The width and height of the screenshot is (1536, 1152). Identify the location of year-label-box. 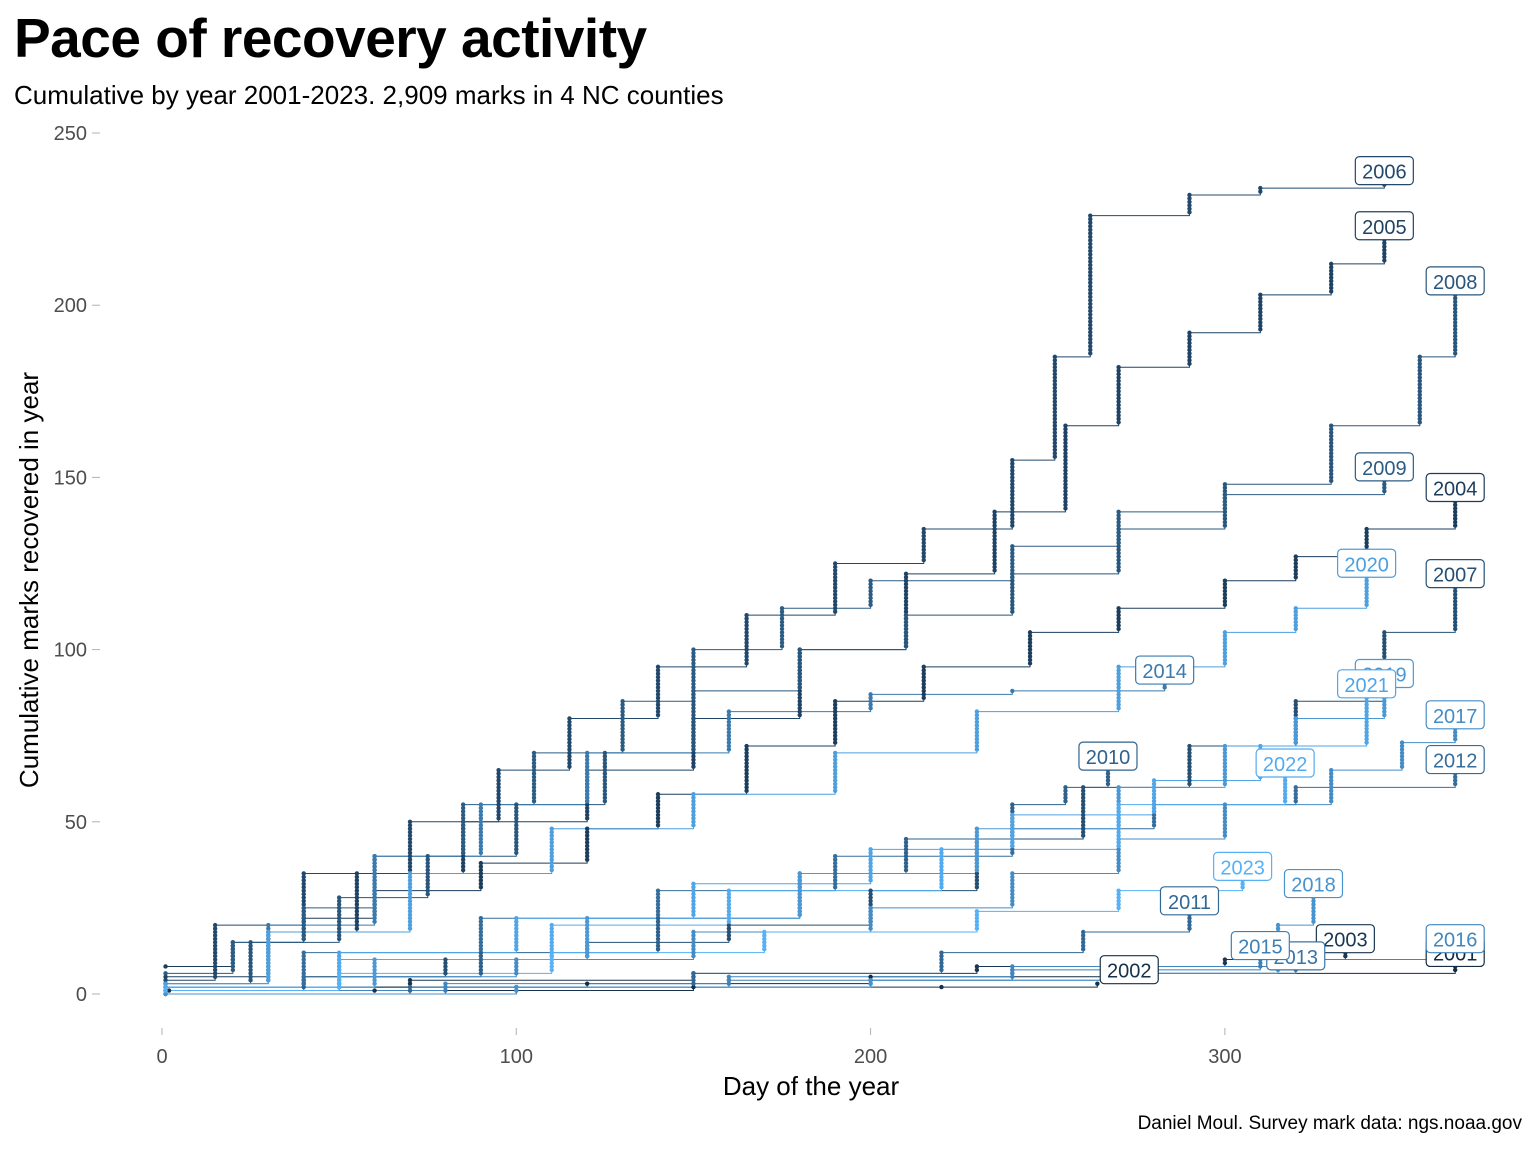
(1455, 281).